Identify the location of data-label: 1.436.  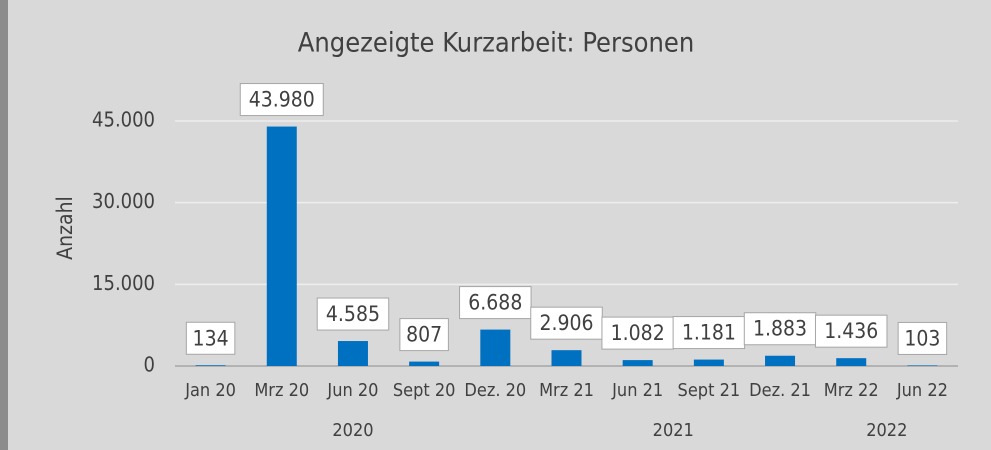
(851, 331).